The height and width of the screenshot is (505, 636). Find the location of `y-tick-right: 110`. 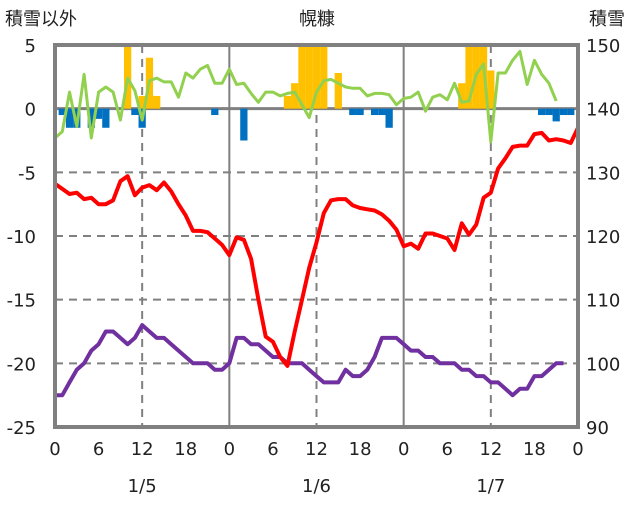

y-tick-right: 110 is located at coordinates (603, 301).